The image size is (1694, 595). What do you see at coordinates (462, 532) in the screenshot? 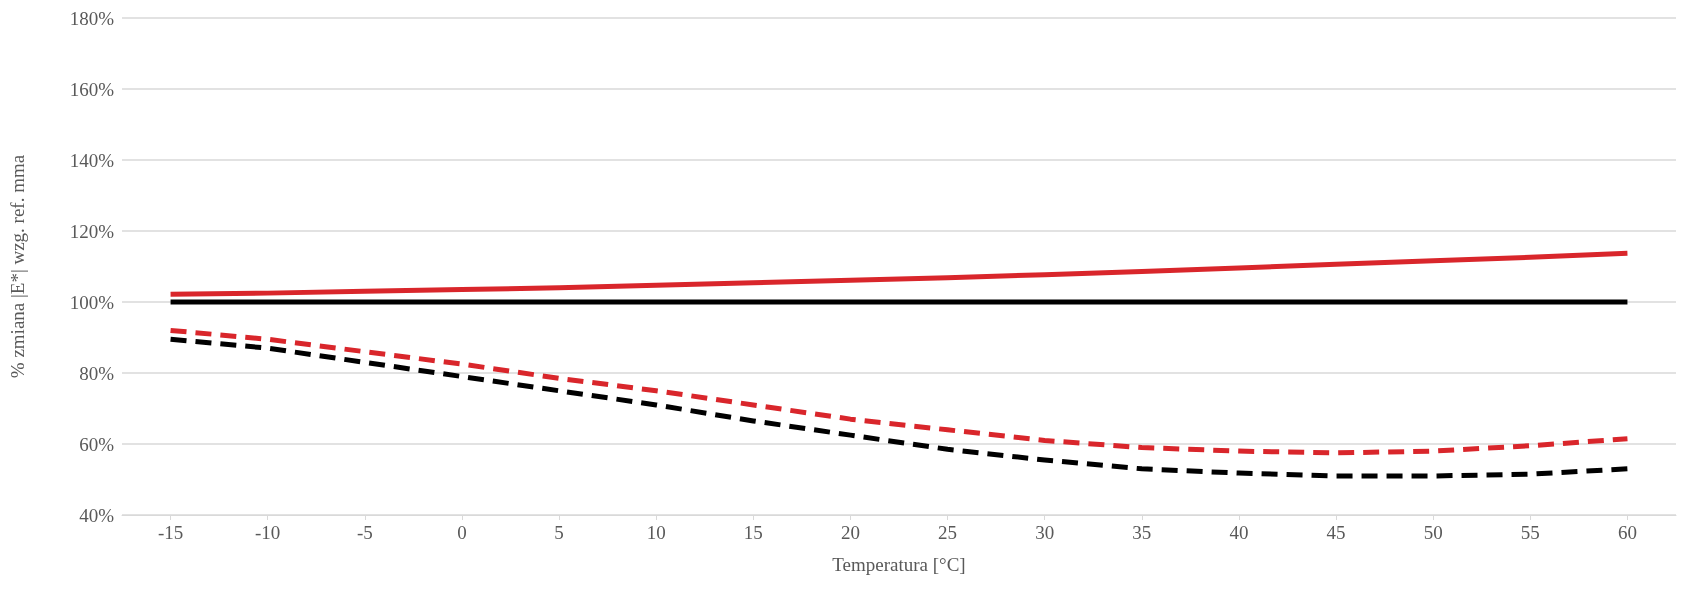
I see `x-tick-label: 0` at bounding box center [462, 532].